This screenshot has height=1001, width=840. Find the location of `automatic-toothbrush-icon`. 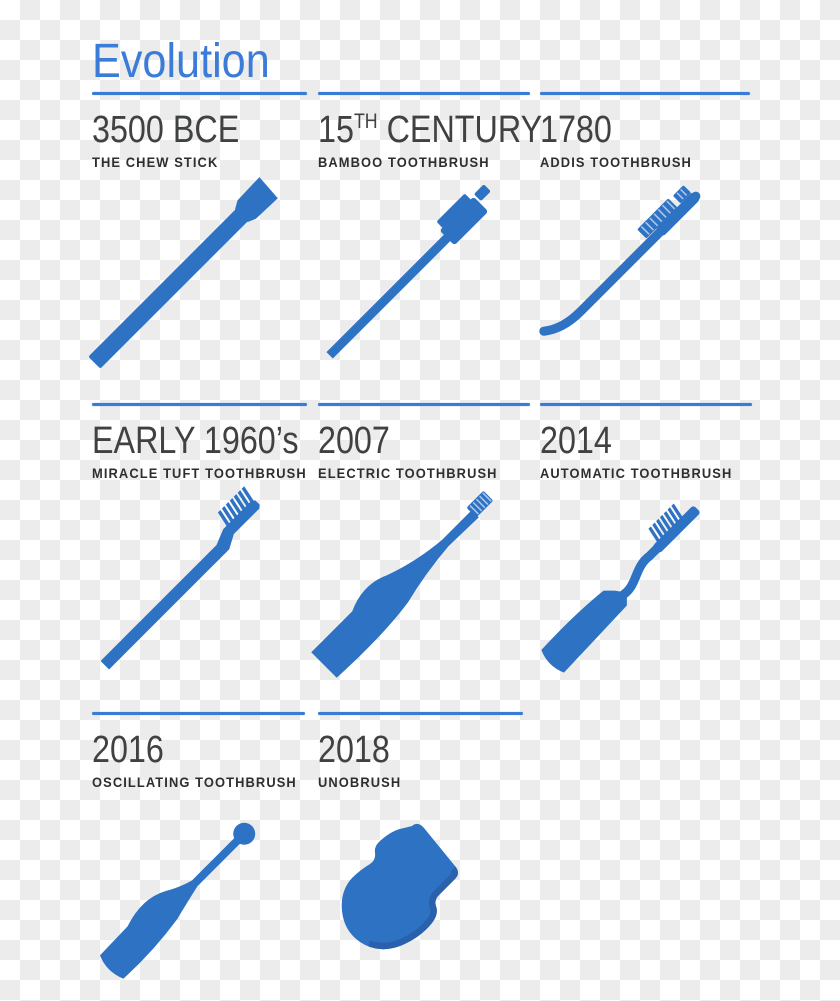

automatic-toothbrush-icon is located at coordinates (620, 588).